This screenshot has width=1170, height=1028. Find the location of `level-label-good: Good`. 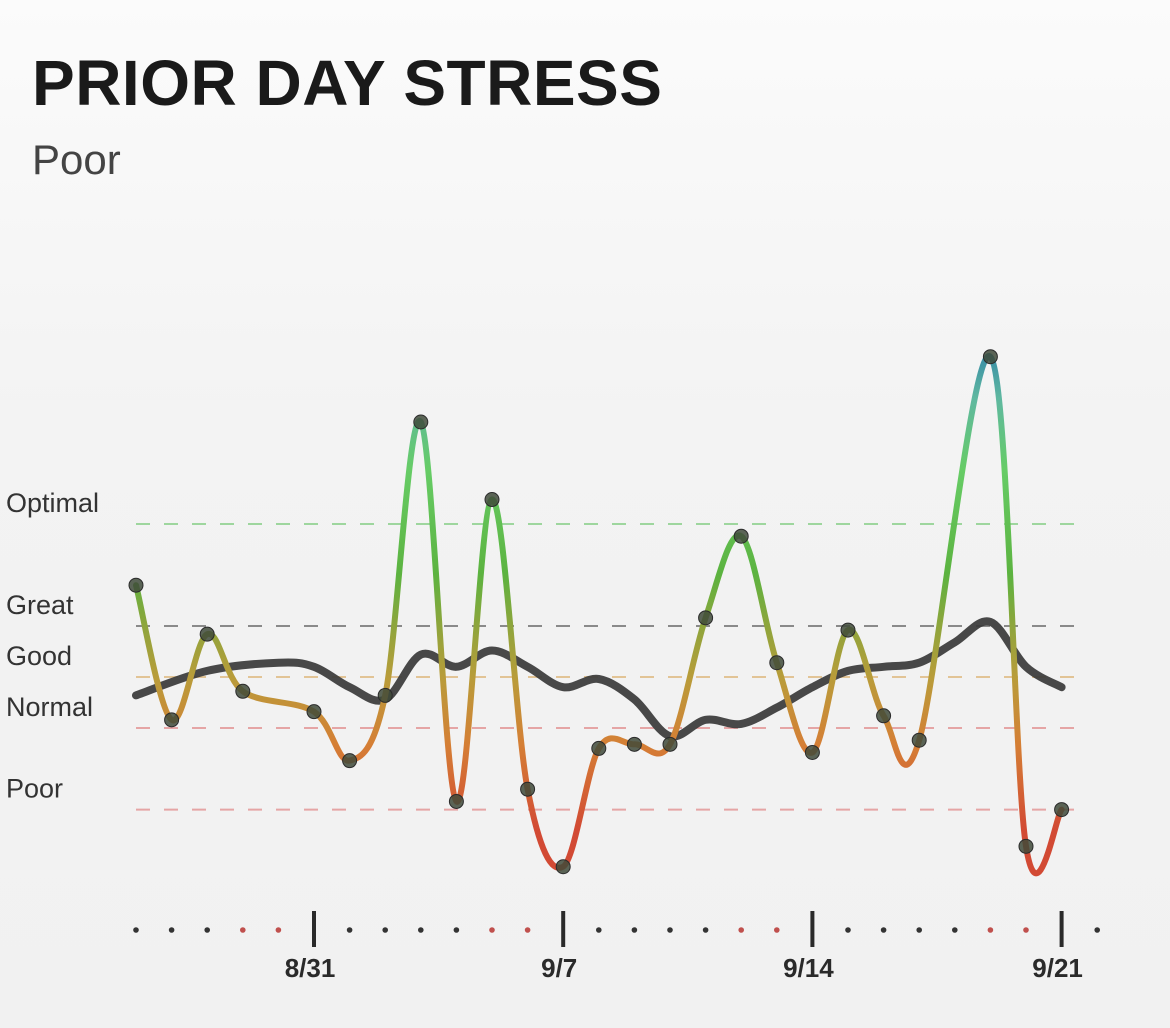

level-label-good: Good is located at coordinates (39, 656).